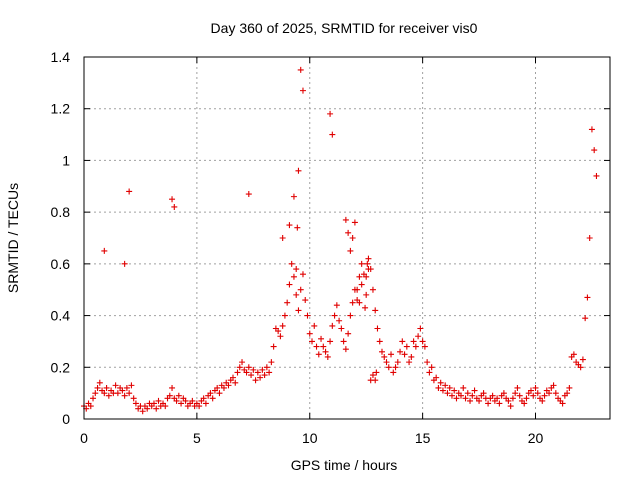  What do you see at coordinates (310, 438) in the screenshot?
I see `x-tick-label: 10` at bounding box center [310, 438].